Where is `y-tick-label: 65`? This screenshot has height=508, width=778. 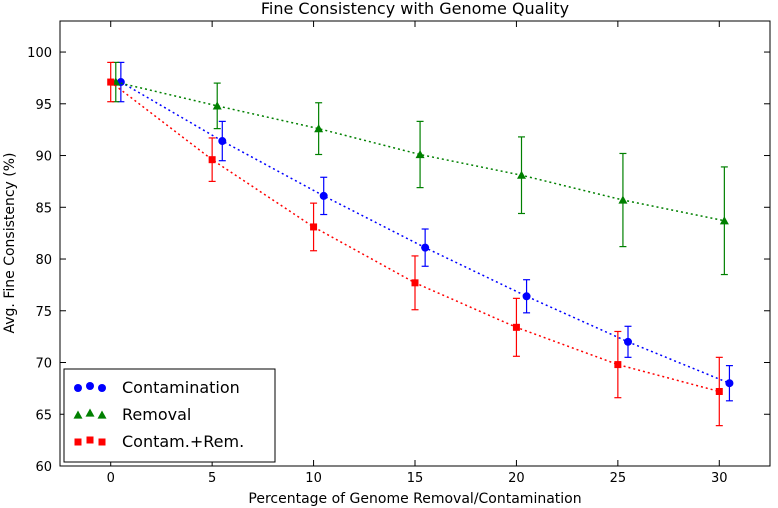
y-tick-label: 65 is located at coordinates (43, 415).